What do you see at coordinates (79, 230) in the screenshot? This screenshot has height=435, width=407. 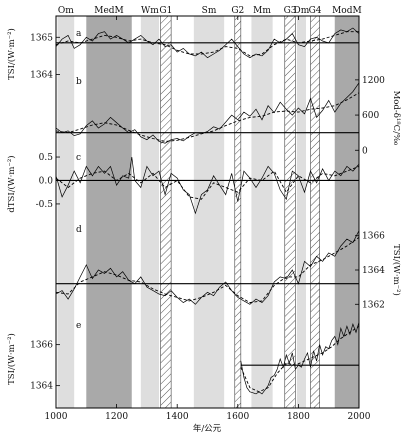 I see `panel-letter-d: d` at bounding box center [79, 230].